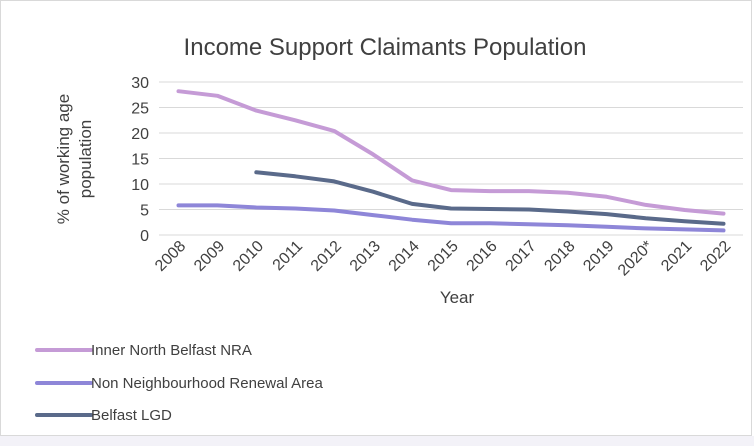 This screenshot has width=754, height=446. What do you see at coordinates (171, 350) in the screenshot?
I see `legend-label-0: Inner North Belfast NRA` at bounding box center [171, 350].